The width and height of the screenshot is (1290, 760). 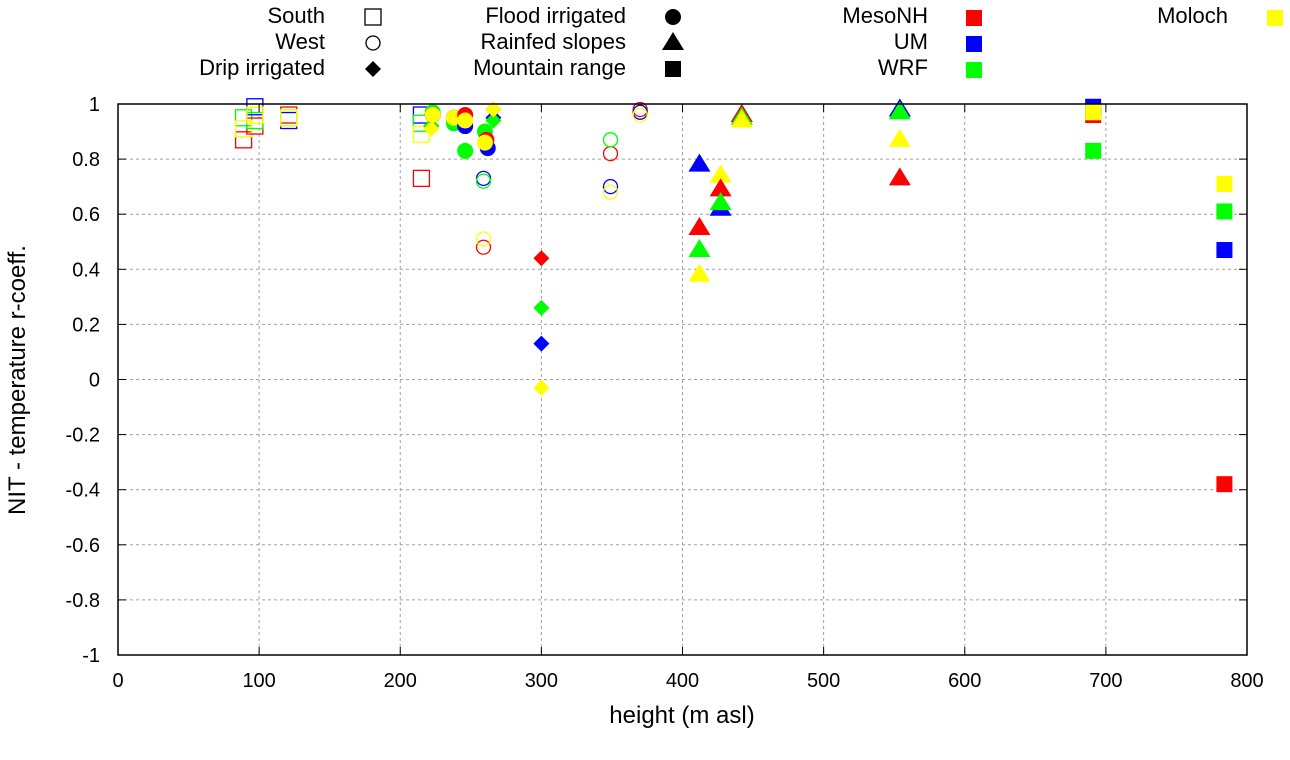 I want to click on legend-marker-open-circle-icon, so click(x=373, y=43).